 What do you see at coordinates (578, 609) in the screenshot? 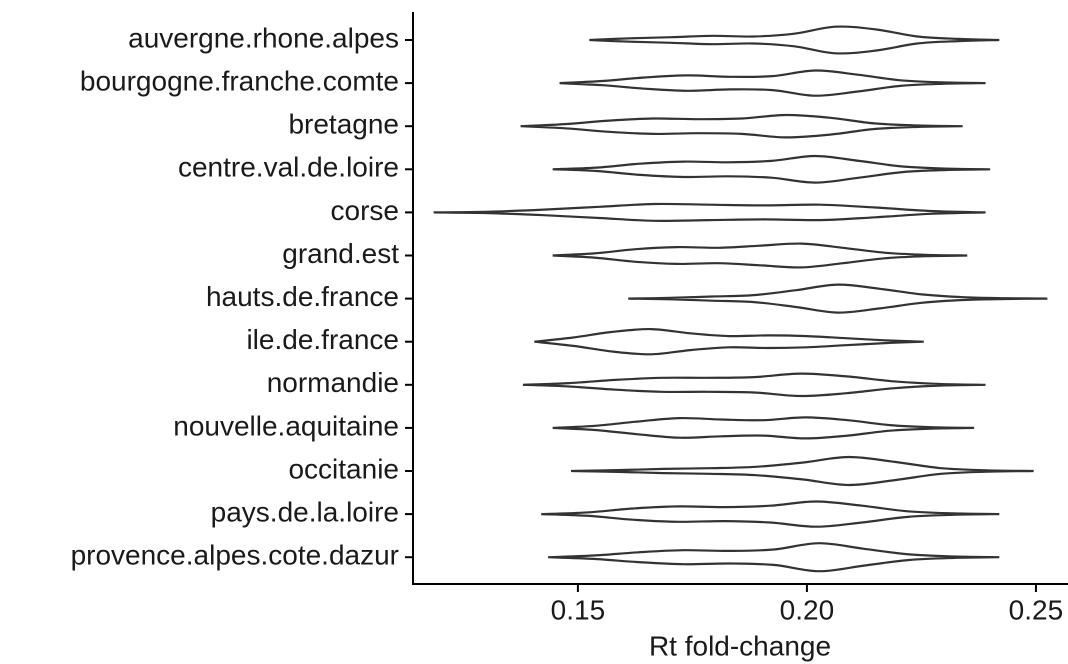
I see `x-tick-label: 0.15` at bounding box center [578, 609].